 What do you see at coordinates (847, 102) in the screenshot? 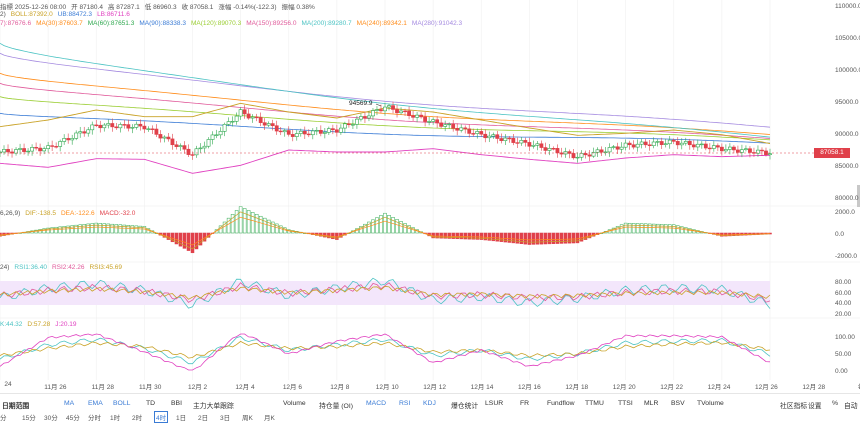
I see `y-tick-label: 95000.0` at bounding box center [847, 102].